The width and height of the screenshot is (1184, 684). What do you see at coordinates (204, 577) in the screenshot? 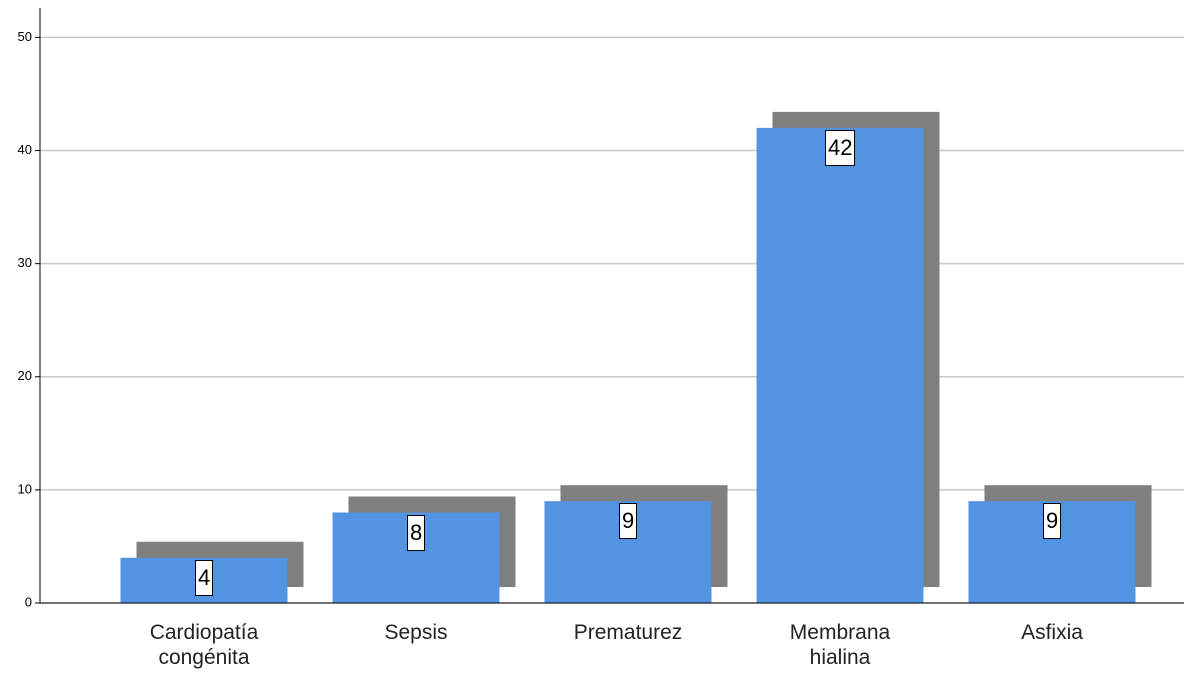
I see `value-label: 4` at bounding box center [204, 577].